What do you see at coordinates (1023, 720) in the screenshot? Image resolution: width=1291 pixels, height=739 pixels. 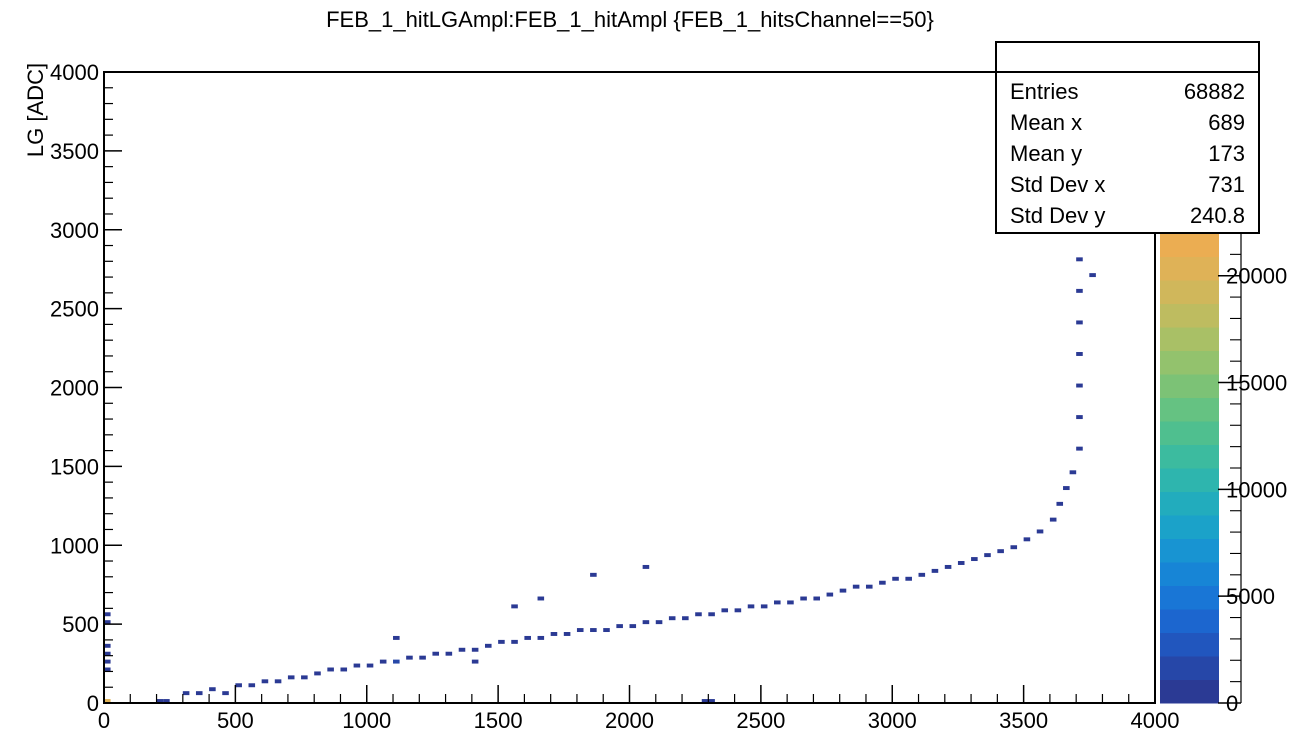 I see `x-tick-label: 3500` at bounding box center [1023, 720].